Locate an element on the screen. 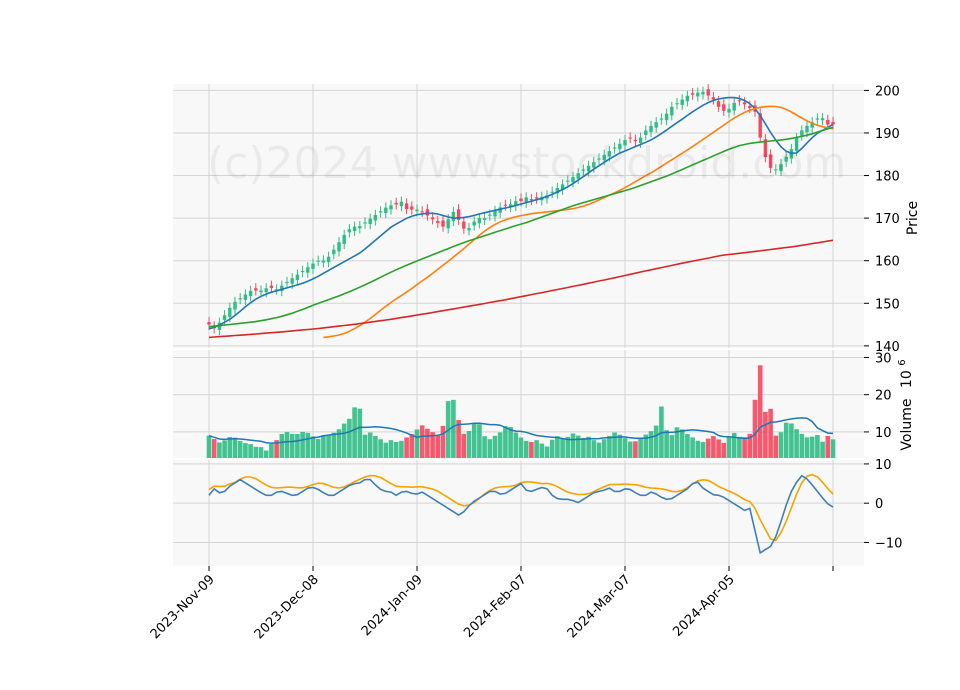  x-tick-label: 2023-Dec-08 is located at coordinates (287, 607).